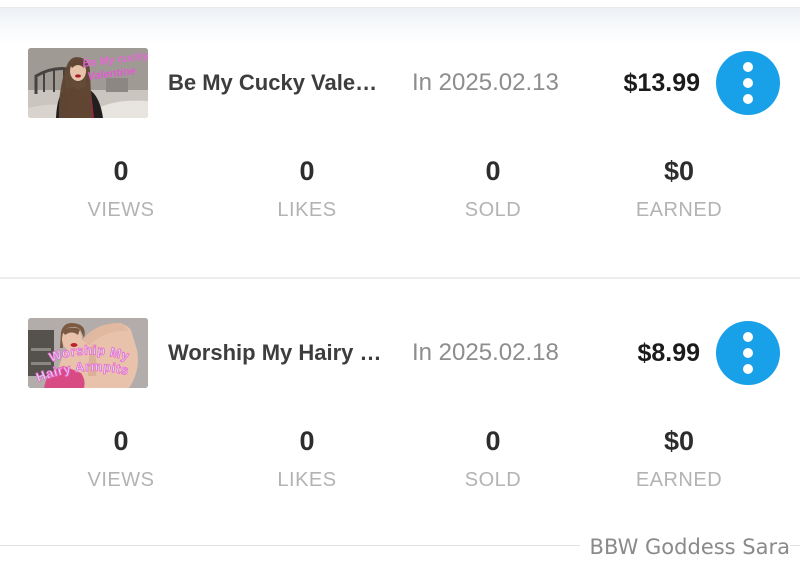 This screenshot has width=800, height=571. What do you see at coordinates (684, 547) in the screenshot?
I see `watermark-text: BBW Goddess Sara` at bounding box center [684, 547].